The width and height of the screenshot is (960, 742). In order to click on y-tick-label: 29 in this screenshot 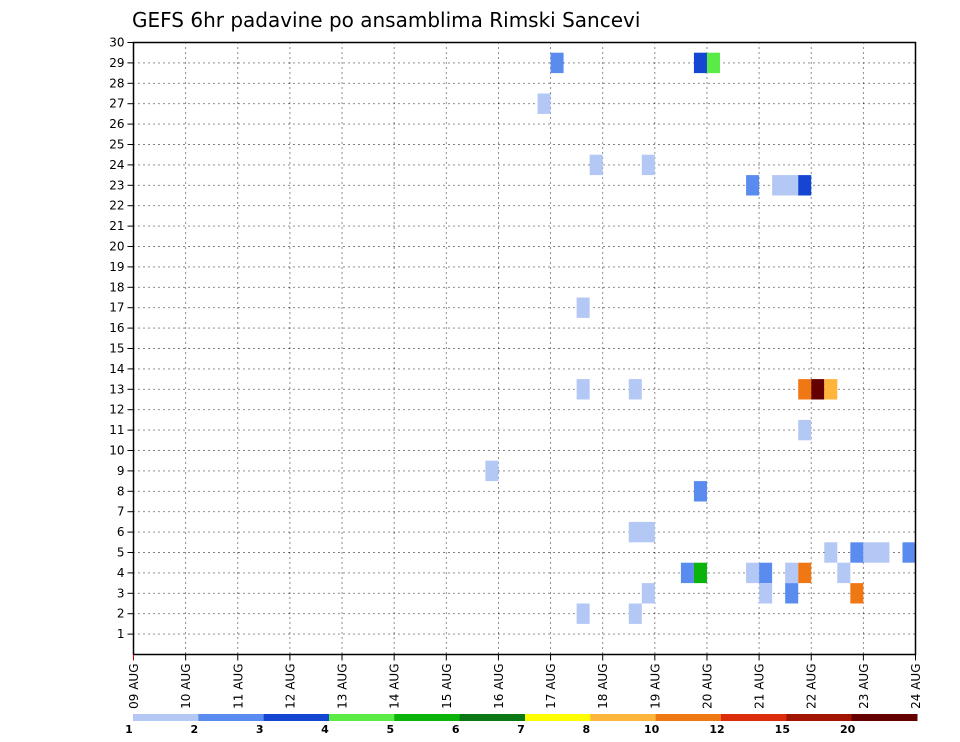, I will do `click(116, 63)`.